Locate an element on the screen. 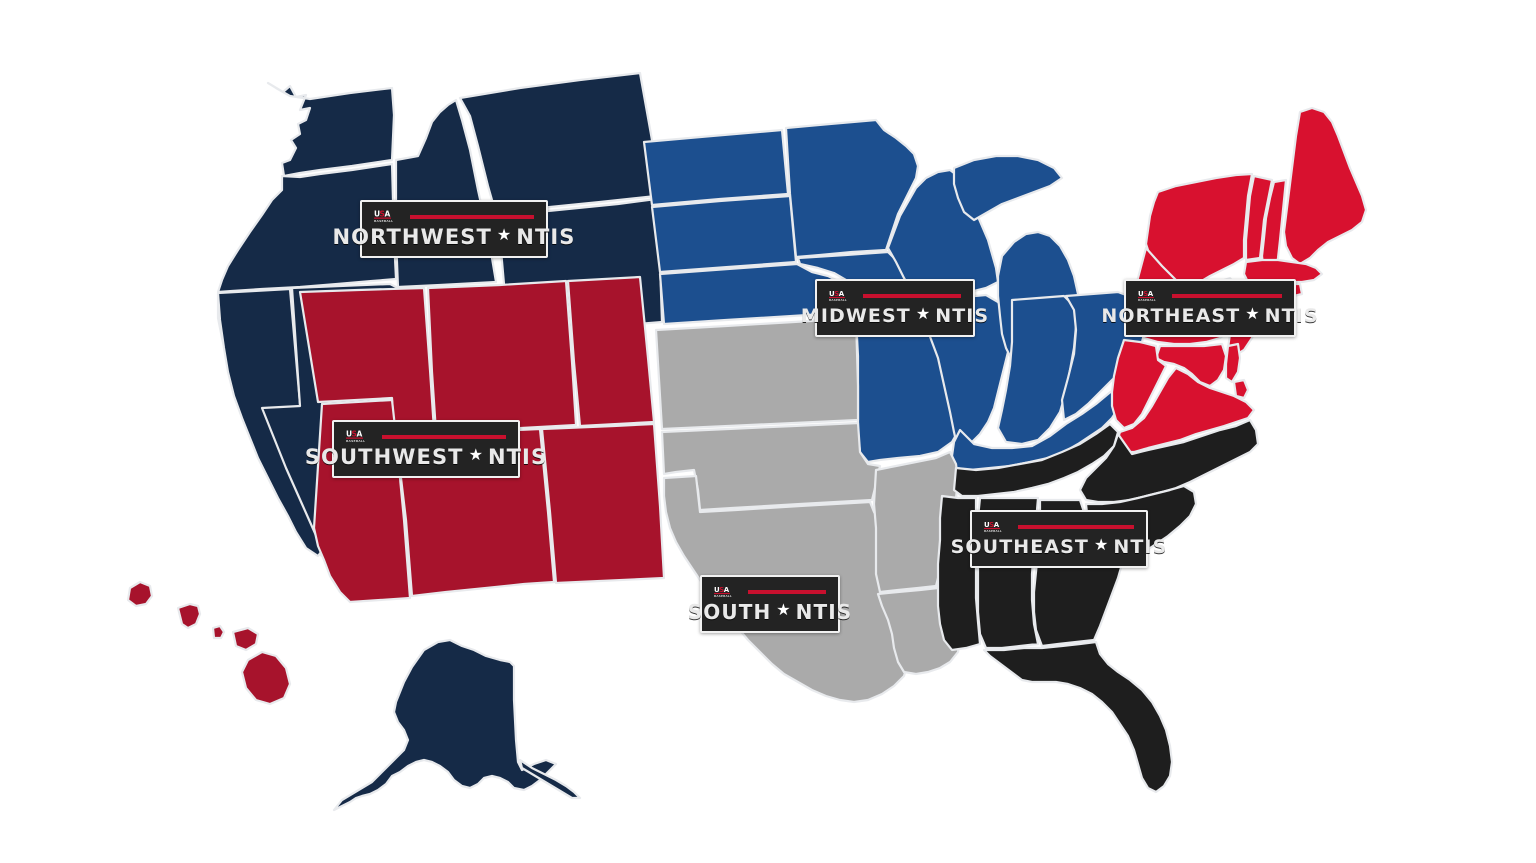  region-label-south: U S A BASEBALL SOUTH ★ NTIS is located at coordinates (769, 604).